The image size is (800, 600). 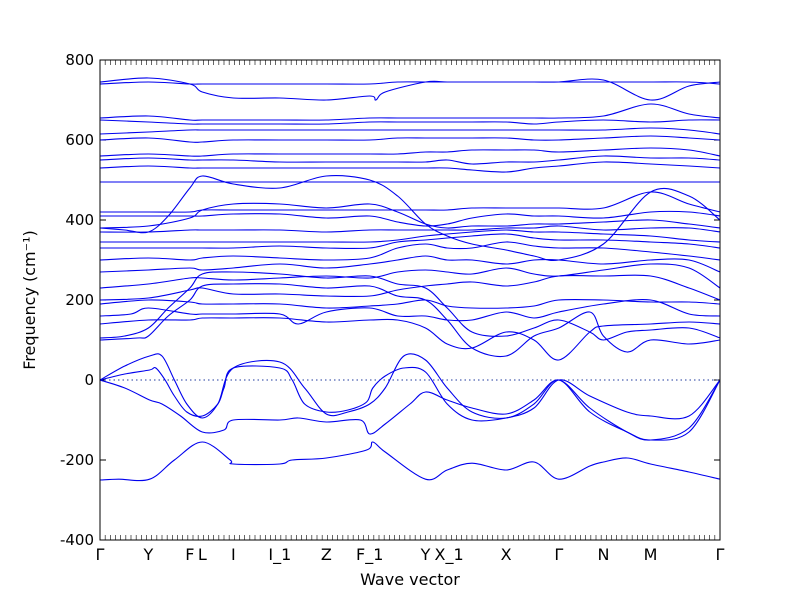 I want to click on x-tick-label: M, so click(x=651, y=554).